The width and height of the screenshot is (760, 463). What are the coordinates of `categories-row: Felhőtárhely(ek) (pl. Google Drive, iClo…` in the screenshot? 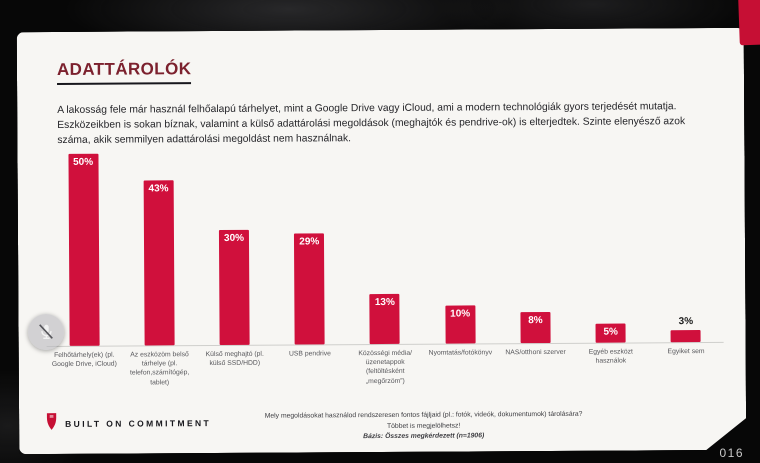 It's located at (385, 367).